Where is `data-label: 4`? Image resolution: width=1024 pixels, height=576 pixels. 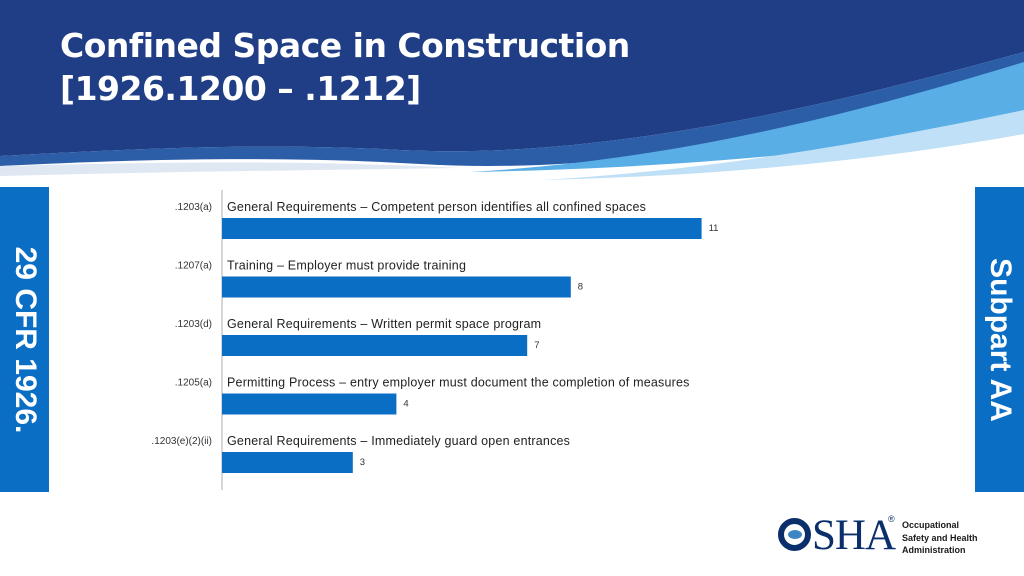 data-label: 4 is located at coordinates (405, 404).